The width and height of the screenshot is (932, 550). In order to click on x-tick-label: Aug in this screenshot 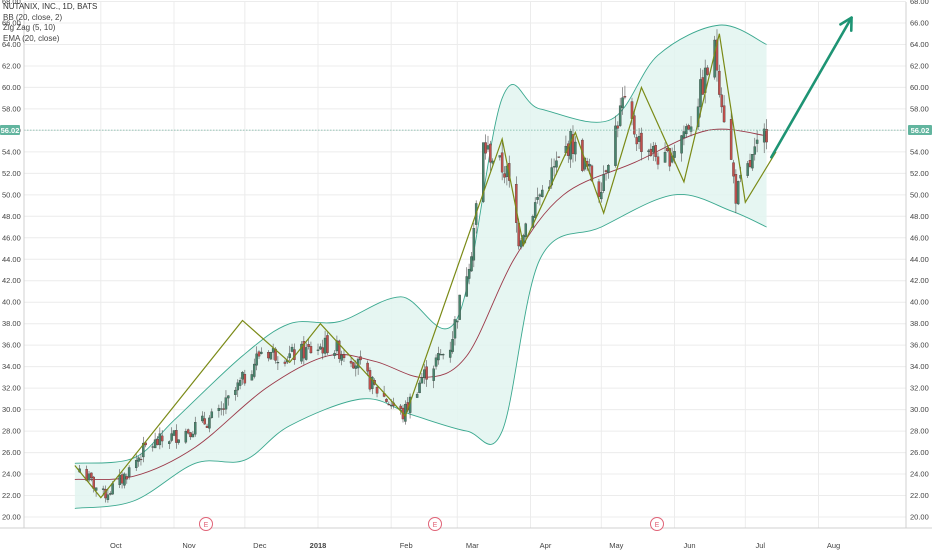, I will do `click(833, 545)`.